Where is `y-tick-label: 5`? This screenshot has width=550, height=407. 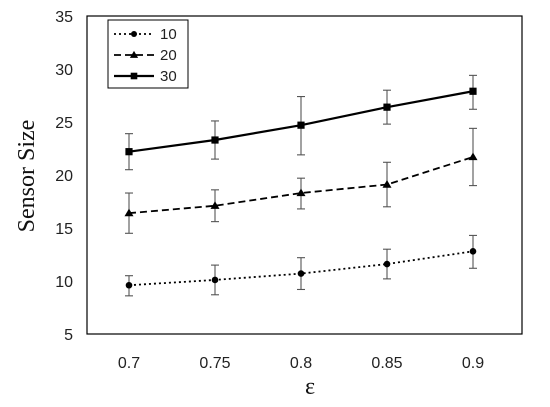
y-tick-label: 5 is located at coordinates (68, 335).